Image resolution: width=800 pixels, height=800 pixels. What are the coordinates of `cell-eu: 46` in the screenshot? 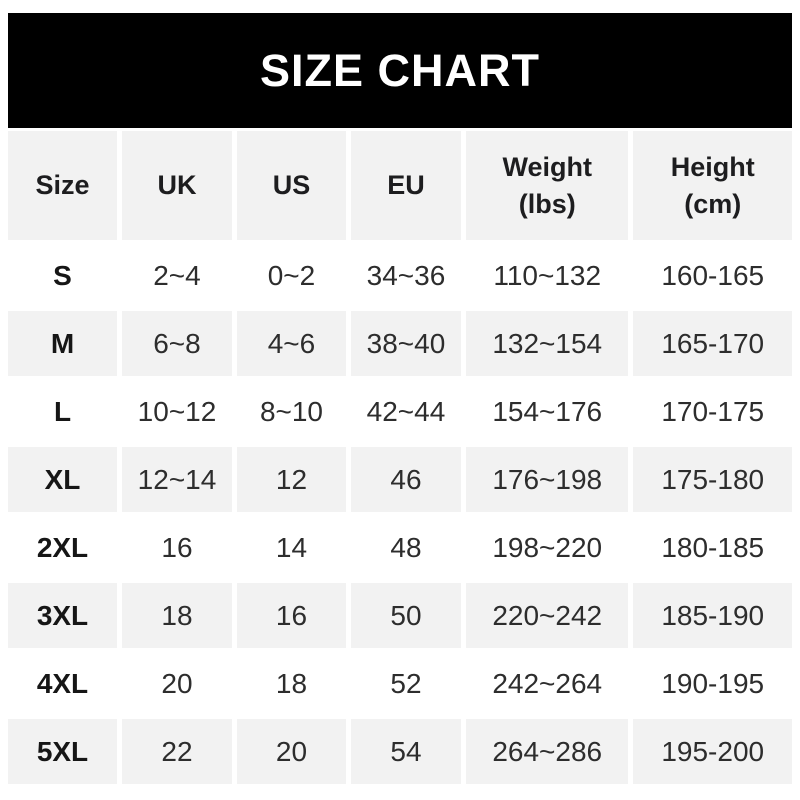 It's located at (405, 479).